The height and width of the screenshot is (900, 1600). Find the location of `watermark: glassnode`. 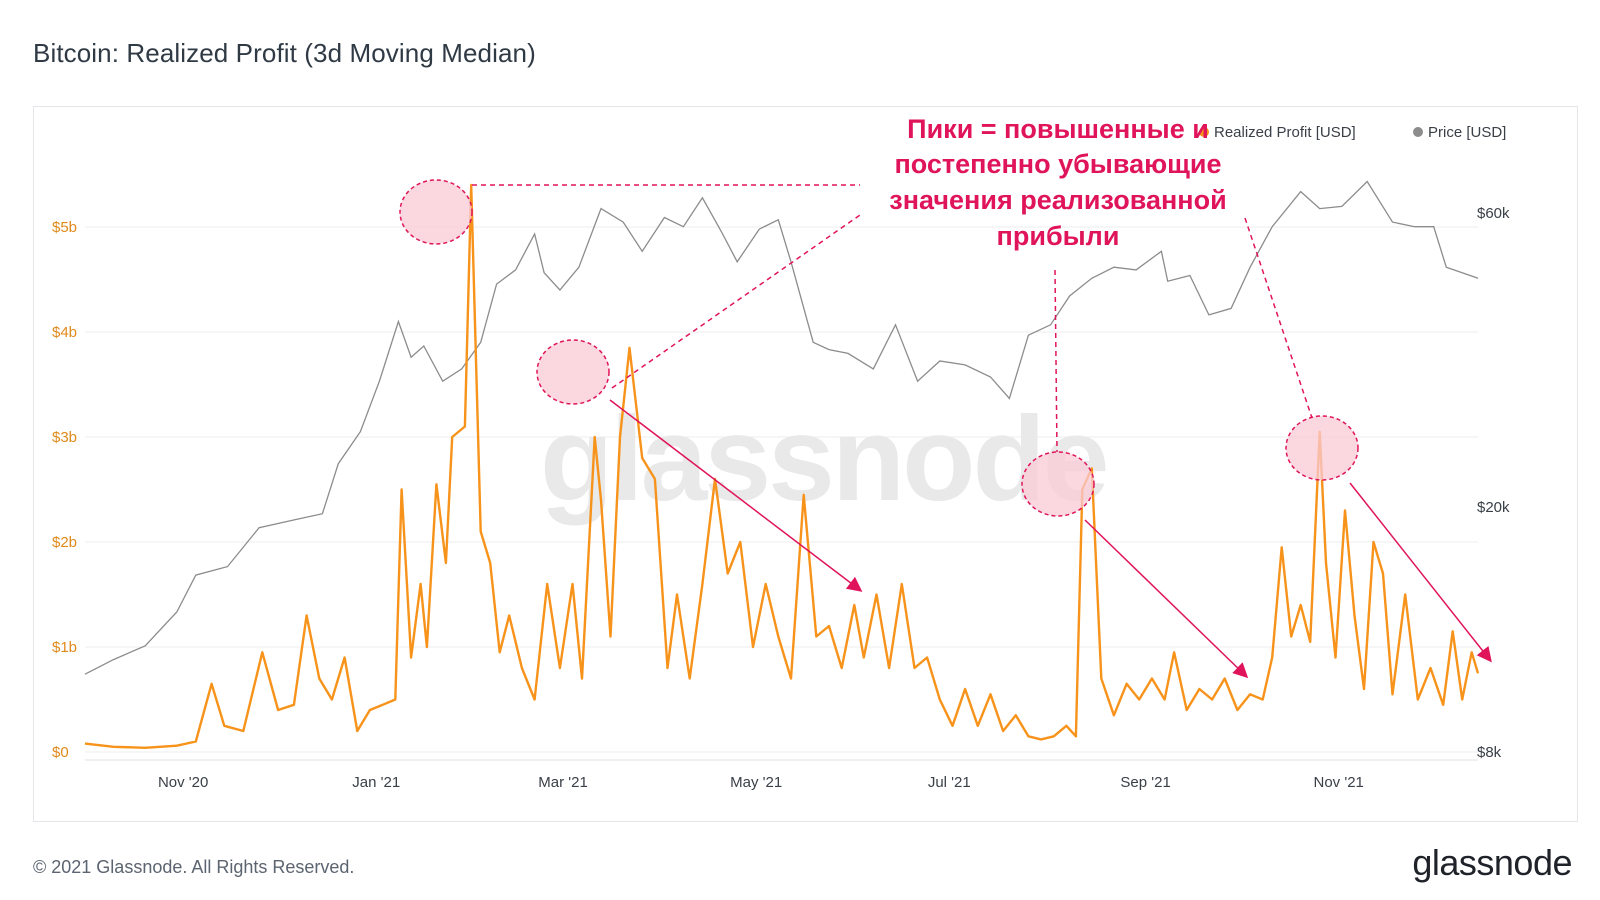

watermark: glassnode is located at coordinates (823, 459).